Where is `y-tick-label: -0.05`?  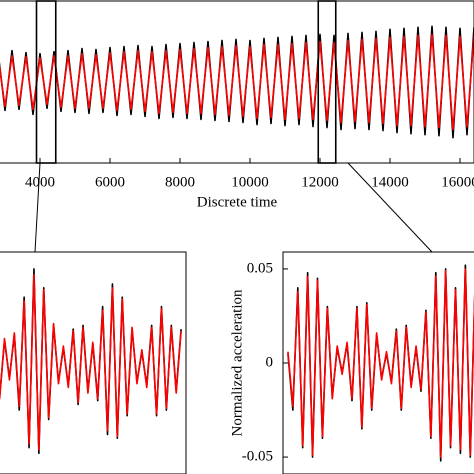
y-tick-label: -0.05 is located at coordinates (257, 457).